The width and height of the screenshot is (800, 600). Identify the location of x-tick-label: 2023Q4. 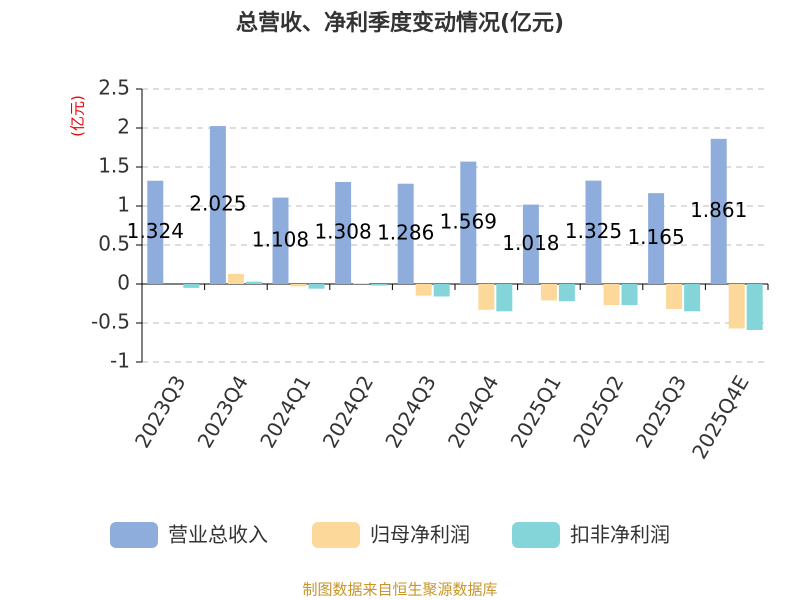
(223, 411).